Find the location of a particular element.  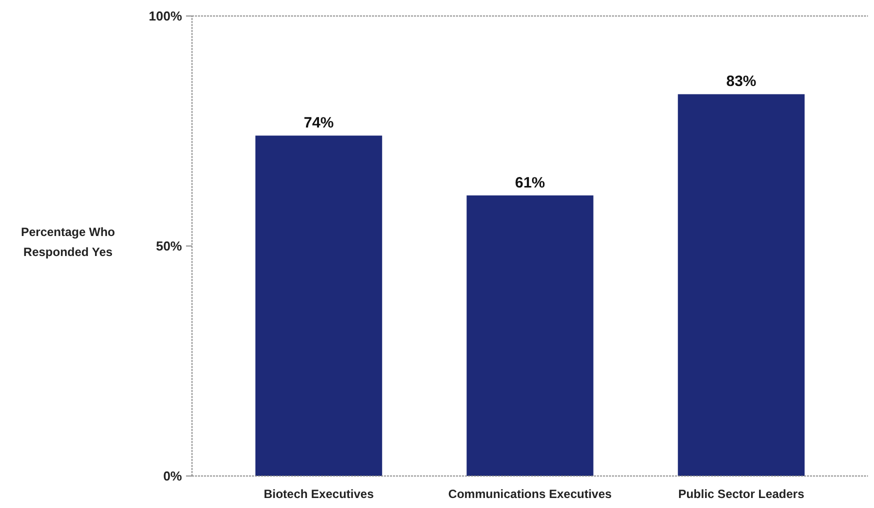

data-label: 83% is located at coordinates (741, 81).